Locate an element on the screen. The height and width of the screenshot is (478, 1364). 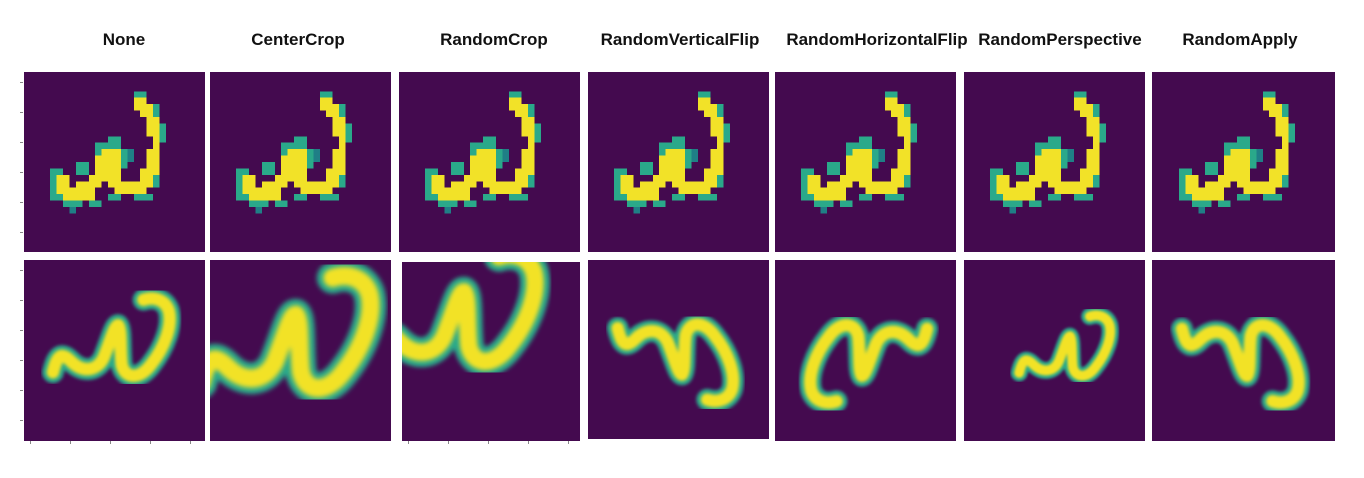
panel-centercrop-original is located at coordinates (300, 162).